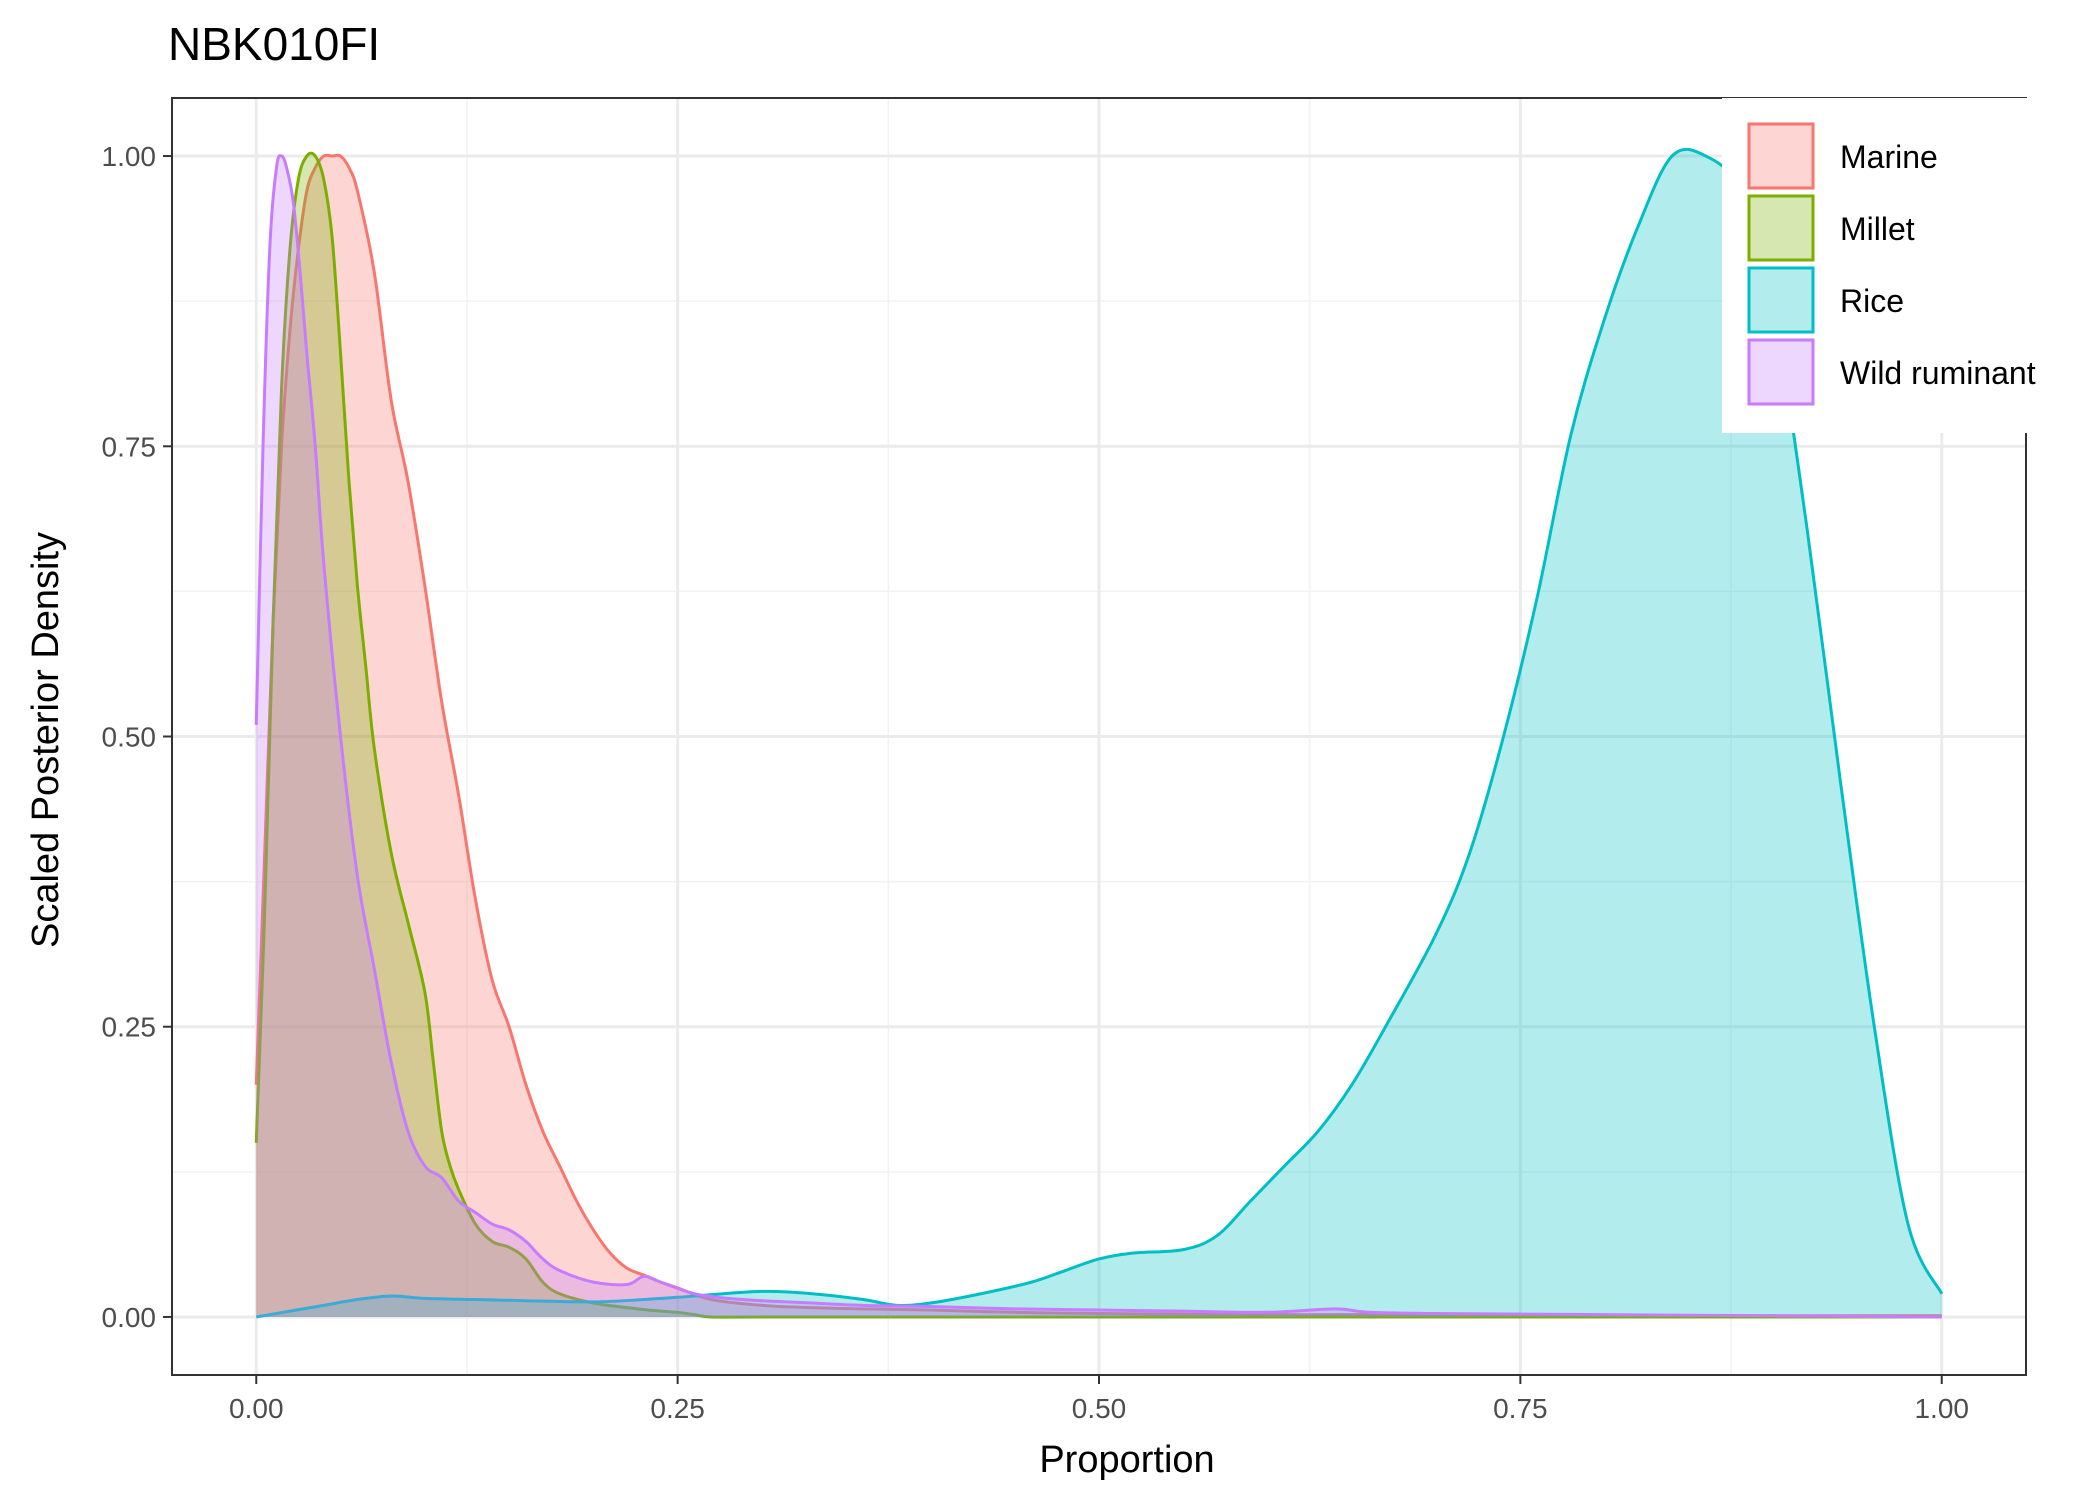 The height and width of the screenshot is (1500, 2100). Describe the element at coordinates (1906, 265) in the screenshot. I see `legend: Marine Millet Rice Wild ruminant` at that location.